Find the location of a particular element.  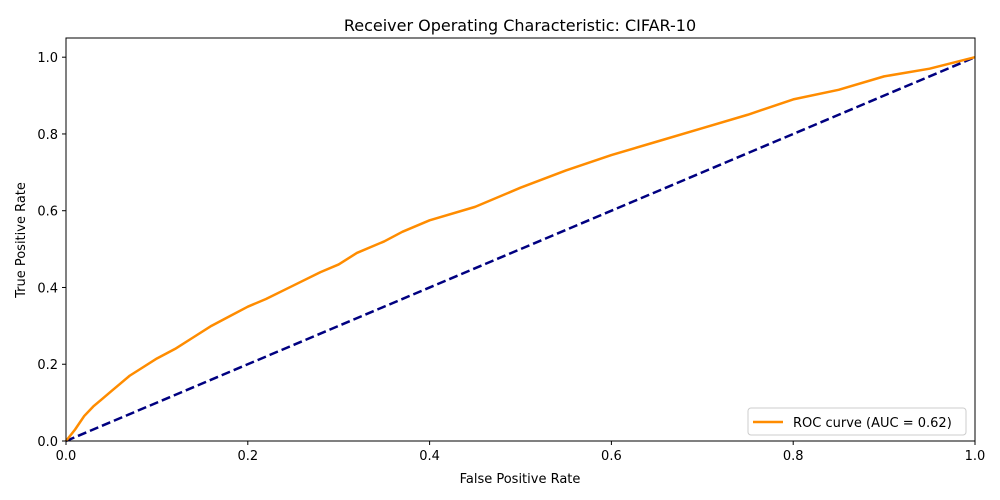

y-tick-label: 1.0 is located at coordinates (47, 58).